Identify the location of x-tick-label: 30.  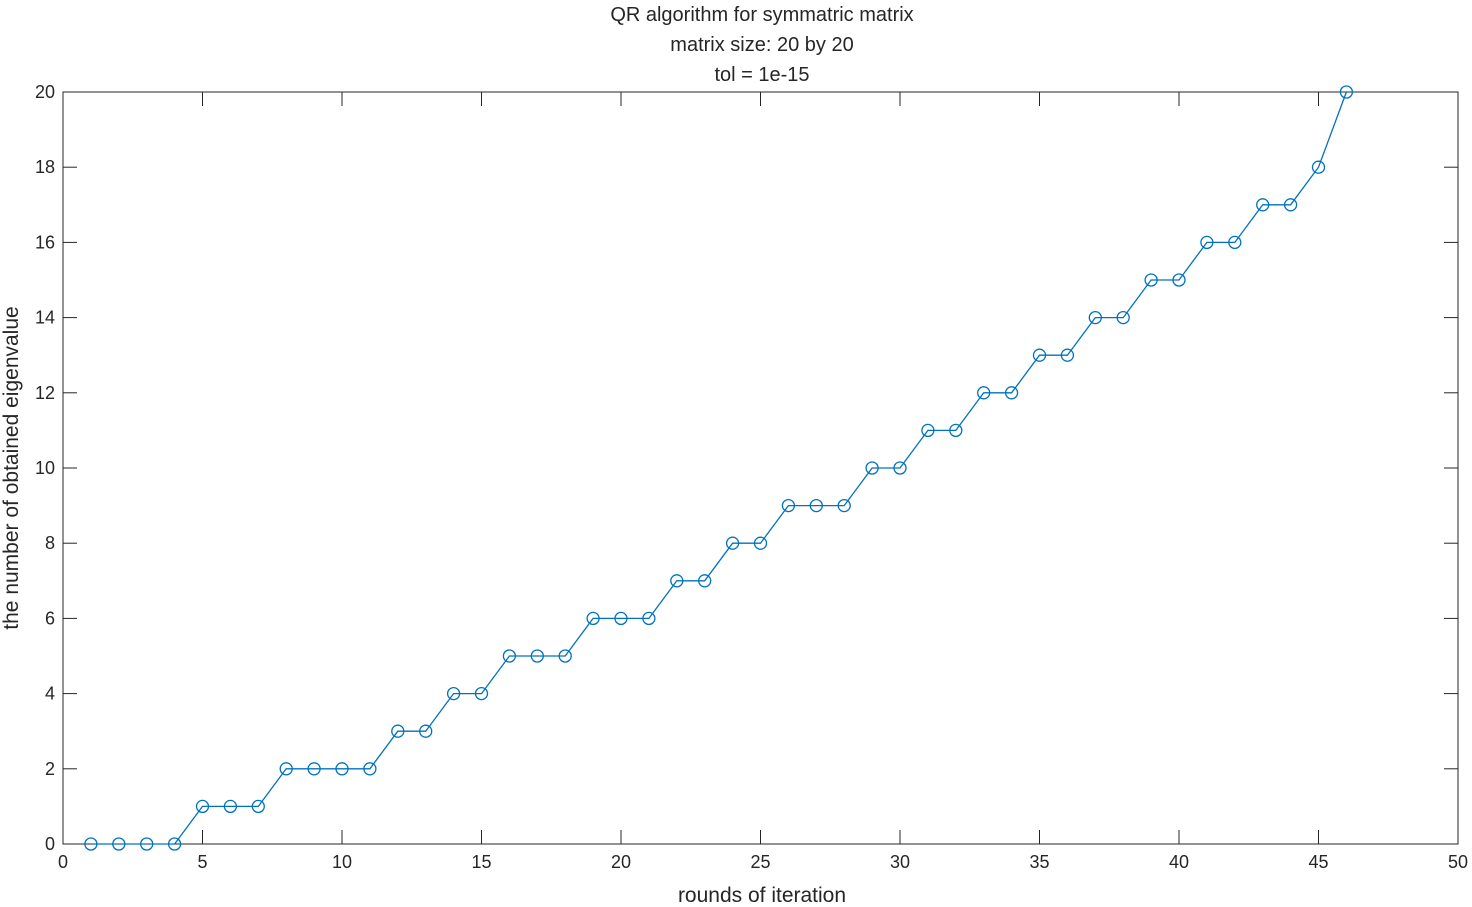
(900, 862).